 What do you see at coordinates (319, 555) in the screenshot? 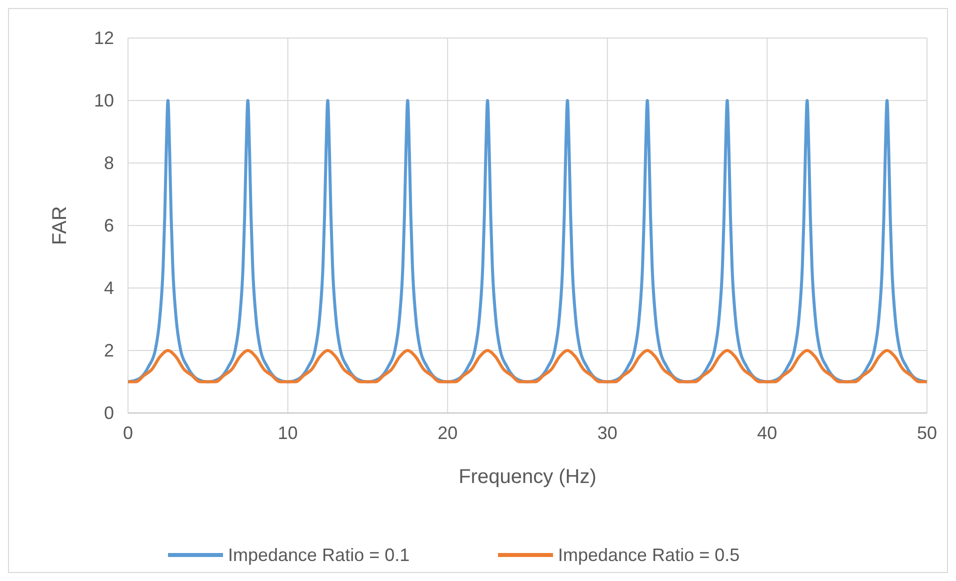
I see `legend-label: Impedance Ratio = 0.1` at bounding box center [319, 555].